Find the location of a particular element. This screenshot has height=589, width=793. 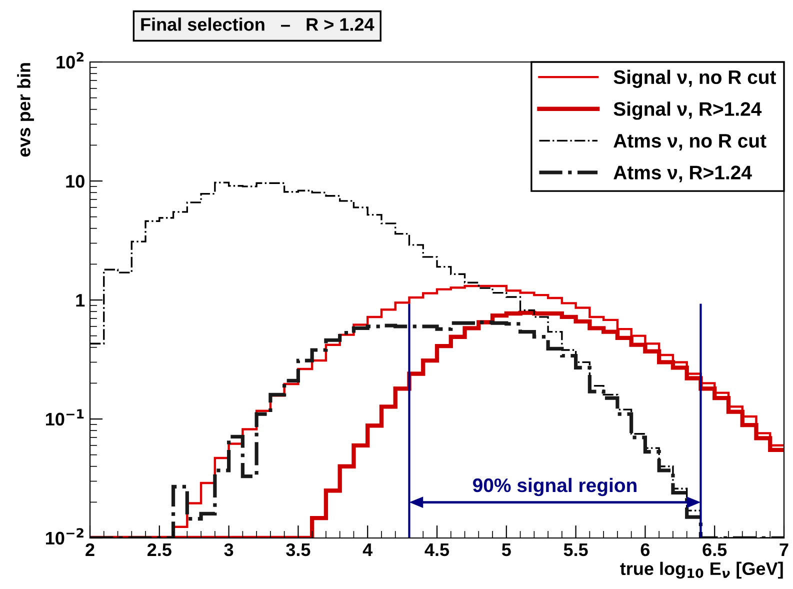

y-tick-label: 10 is located at coordinates (75, 181).